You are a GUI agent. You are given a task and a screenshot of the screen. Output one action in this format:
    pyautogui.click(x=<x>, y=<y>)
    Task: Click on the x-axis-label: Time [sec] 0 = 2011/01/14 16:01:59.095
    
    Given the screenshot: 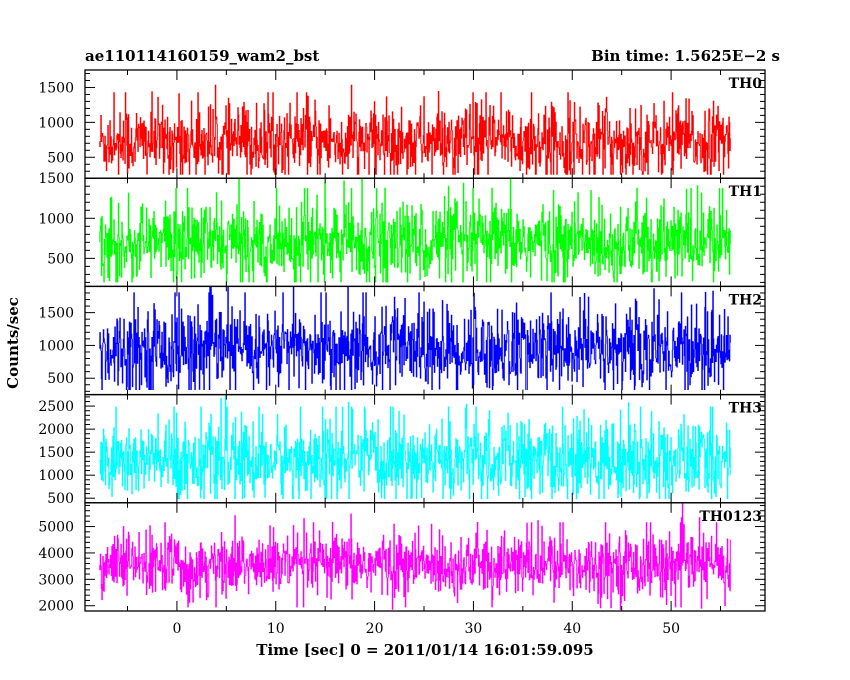 What is the action you would take?
    pyautogui.click(x=424, y=650)
    